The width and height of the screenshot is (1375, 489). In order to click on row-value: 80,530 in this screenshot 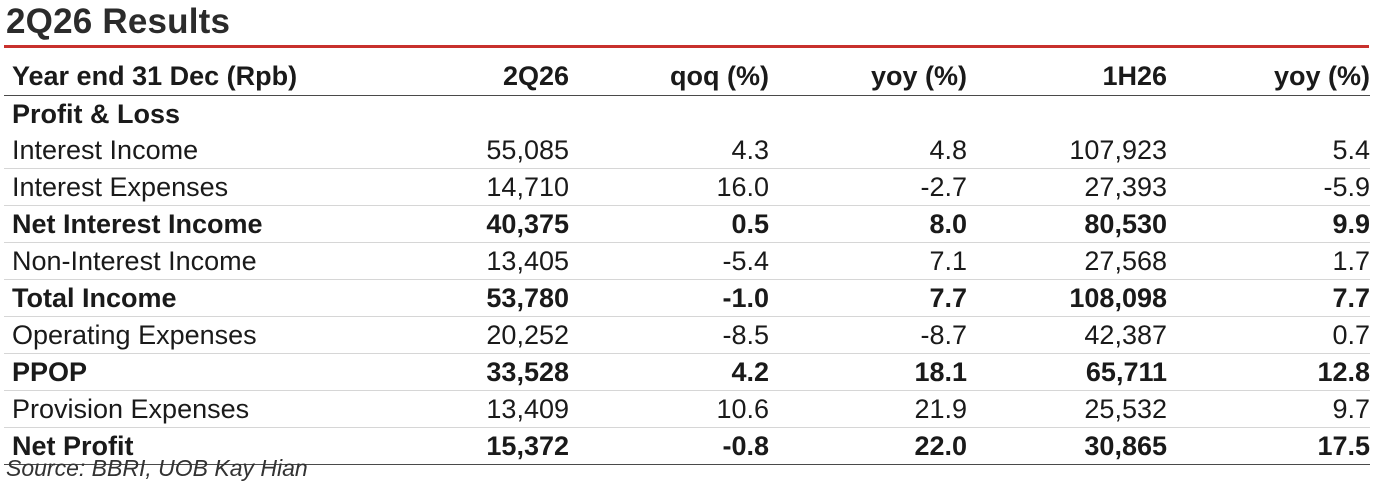, I will do `click(1067, 224)`.